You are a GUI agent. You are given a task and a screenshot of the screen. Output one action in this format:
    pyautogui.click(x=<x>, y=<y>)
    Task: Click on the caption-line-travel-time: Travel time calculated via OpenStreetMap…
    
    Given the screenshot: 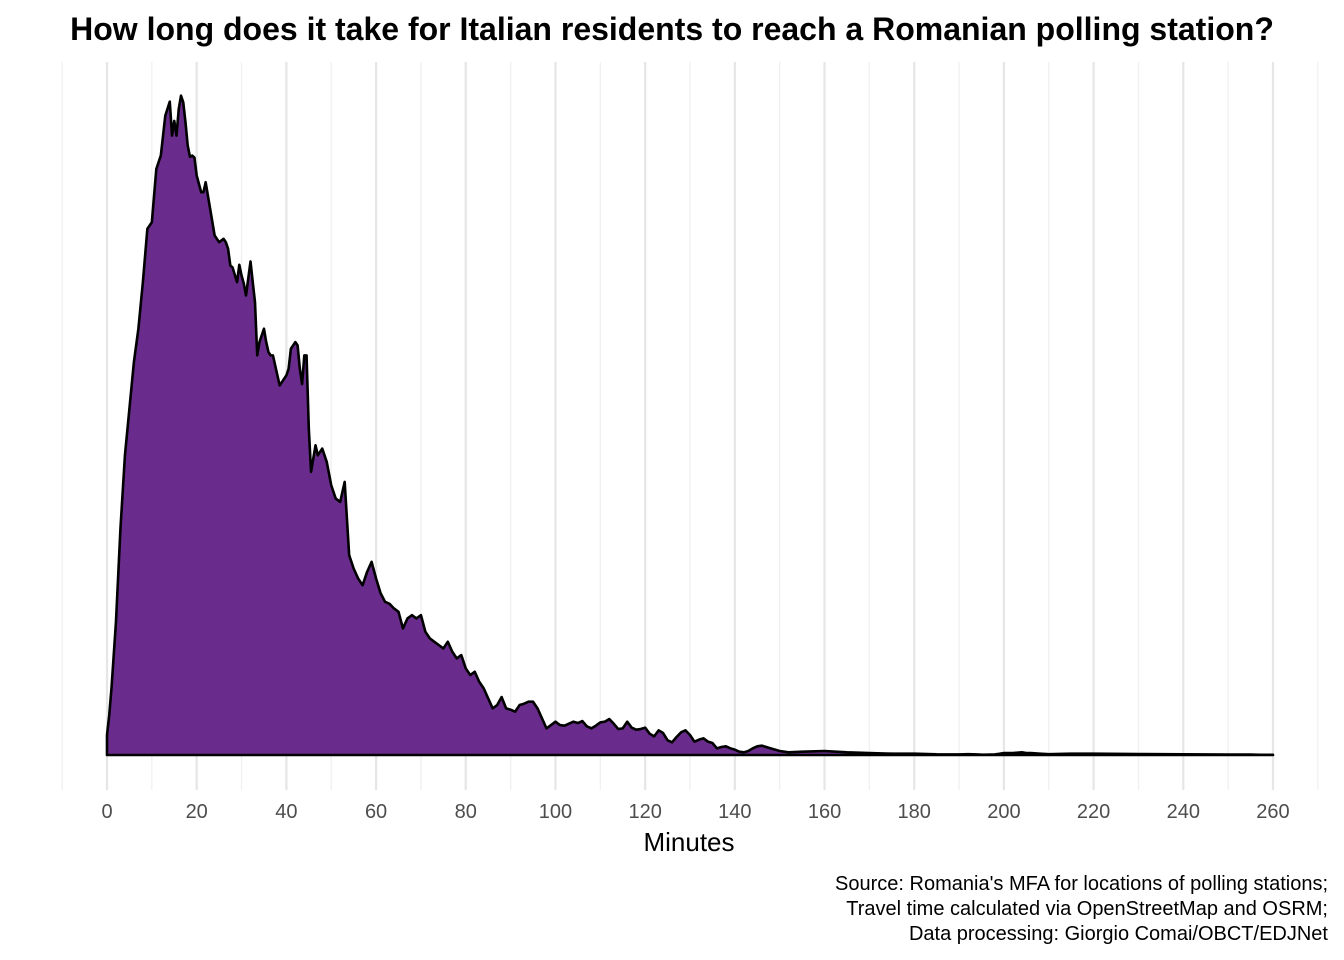 What is the action you would take?
    pyautogui.click(x=1087, y=909)
    